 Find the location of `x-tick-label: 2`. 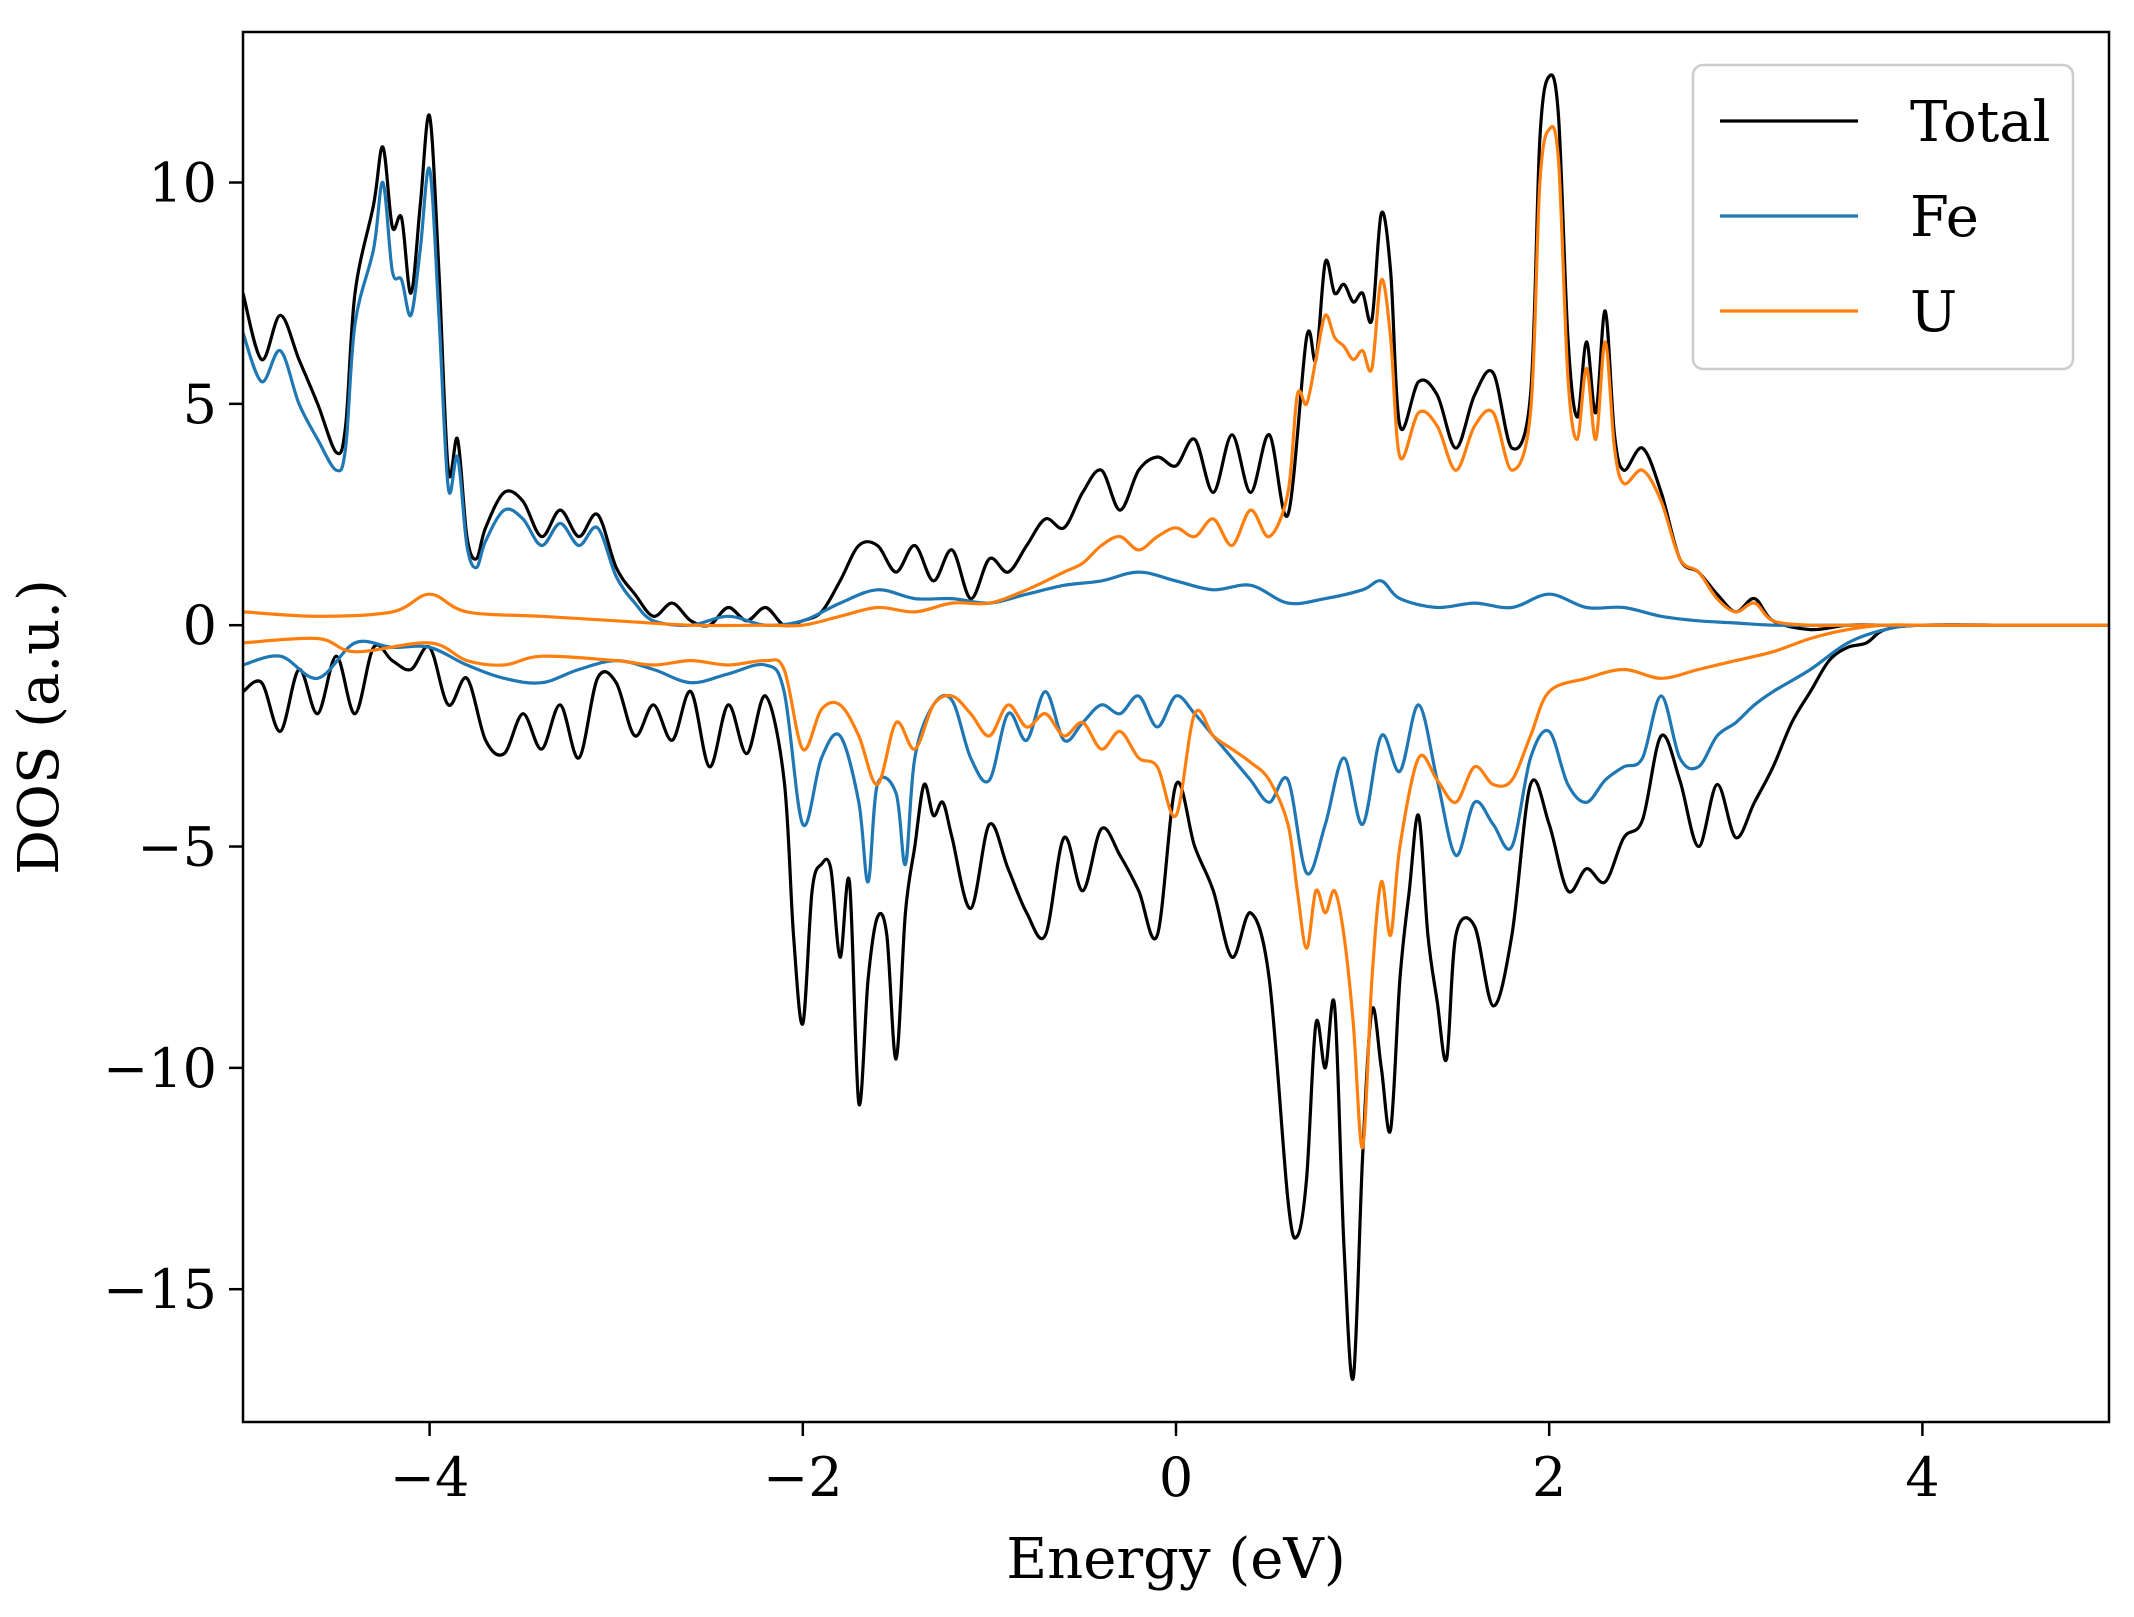

x-tick-label: 2 is located at coordinates (1549, 1477).